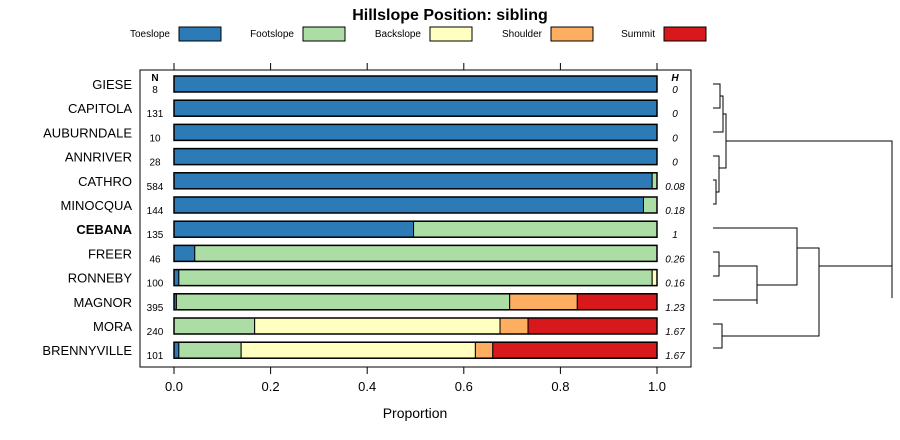 This screenshot has width=900, height=440. I want to click on chart-title: Hillslope Position: sibling, so click(450, 15).